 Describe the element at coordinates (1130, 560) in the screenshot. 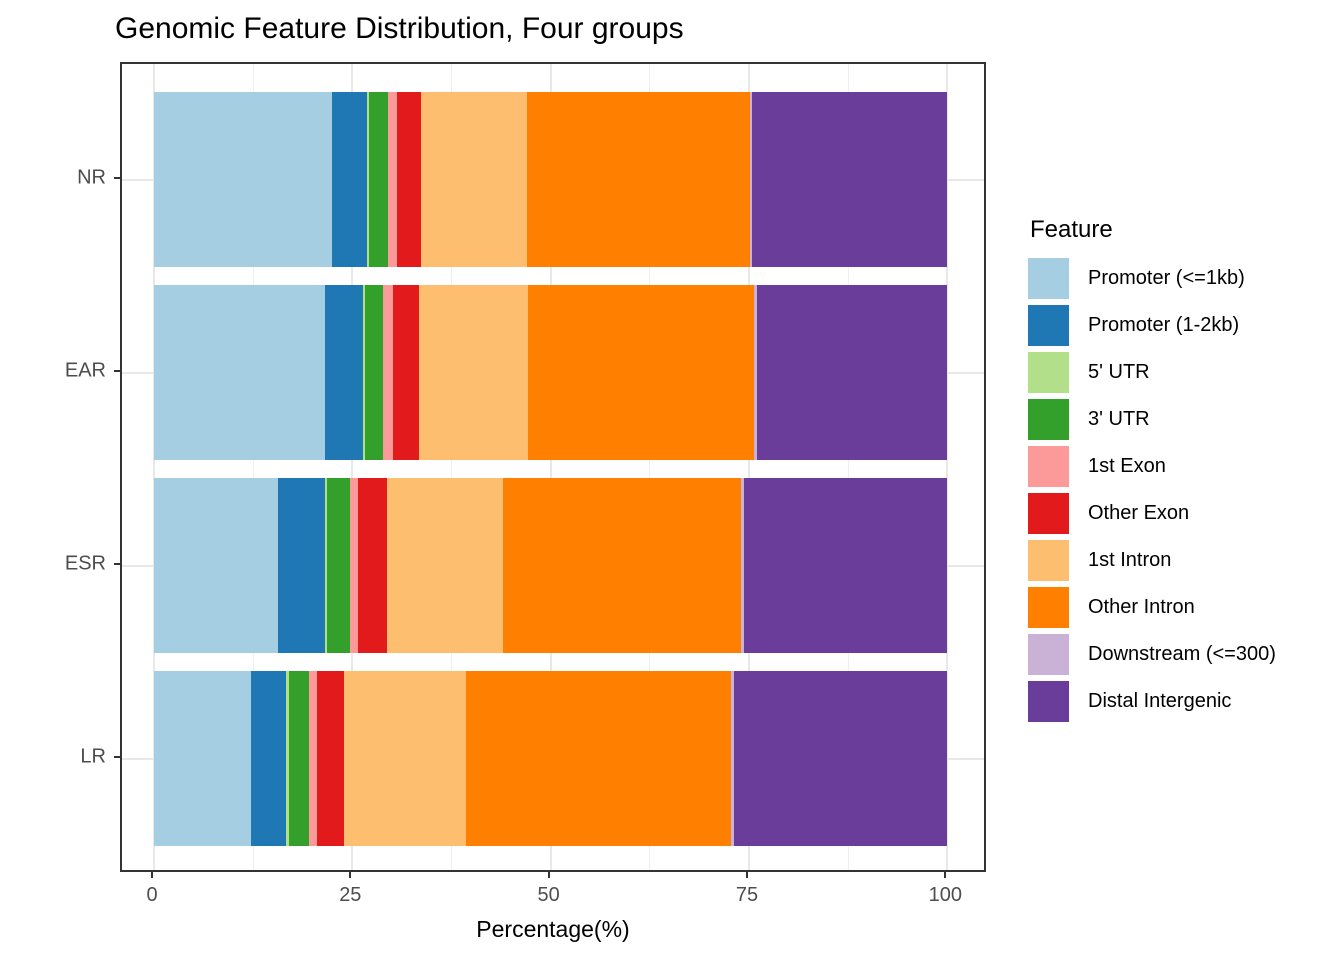

I see `legend-item-label: 1st Intron` at that location.